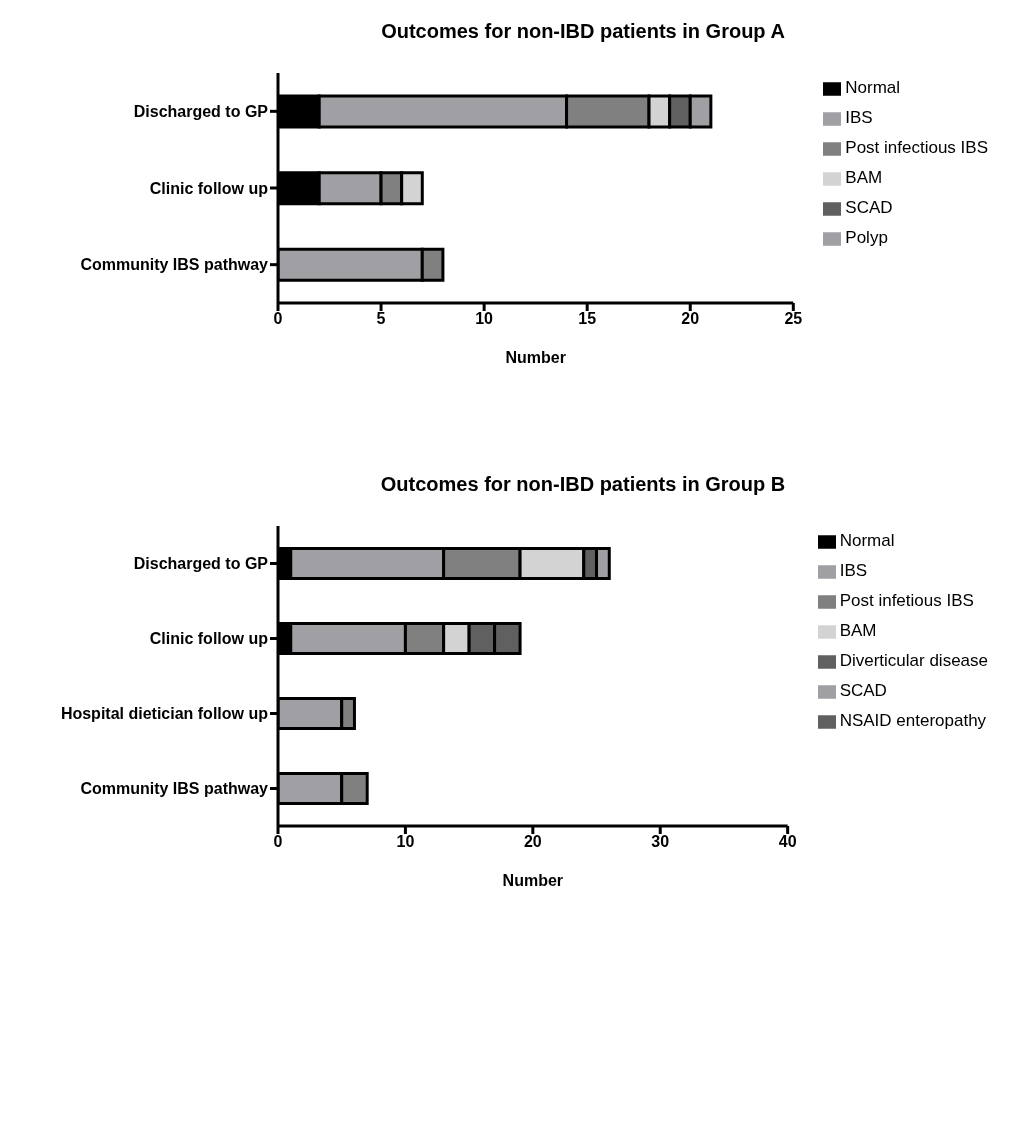 The height and width of the screenshot is (1139, 1024). I want to click on x-tick-label: 30, so click(660, 842).